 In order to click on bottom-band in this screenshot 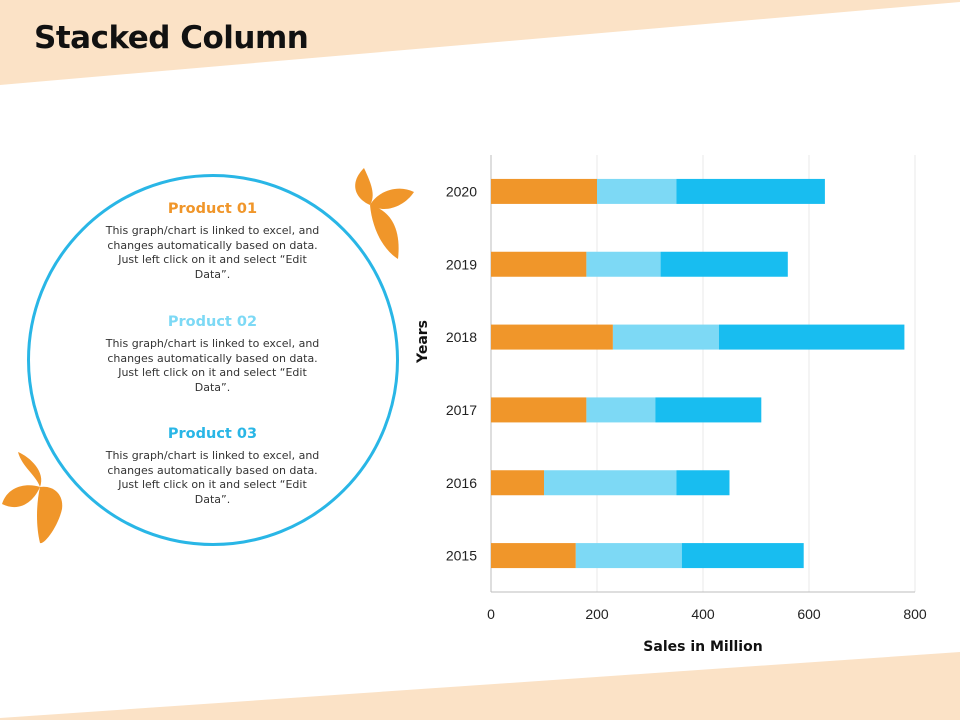, I will do `click(480, 686)`.